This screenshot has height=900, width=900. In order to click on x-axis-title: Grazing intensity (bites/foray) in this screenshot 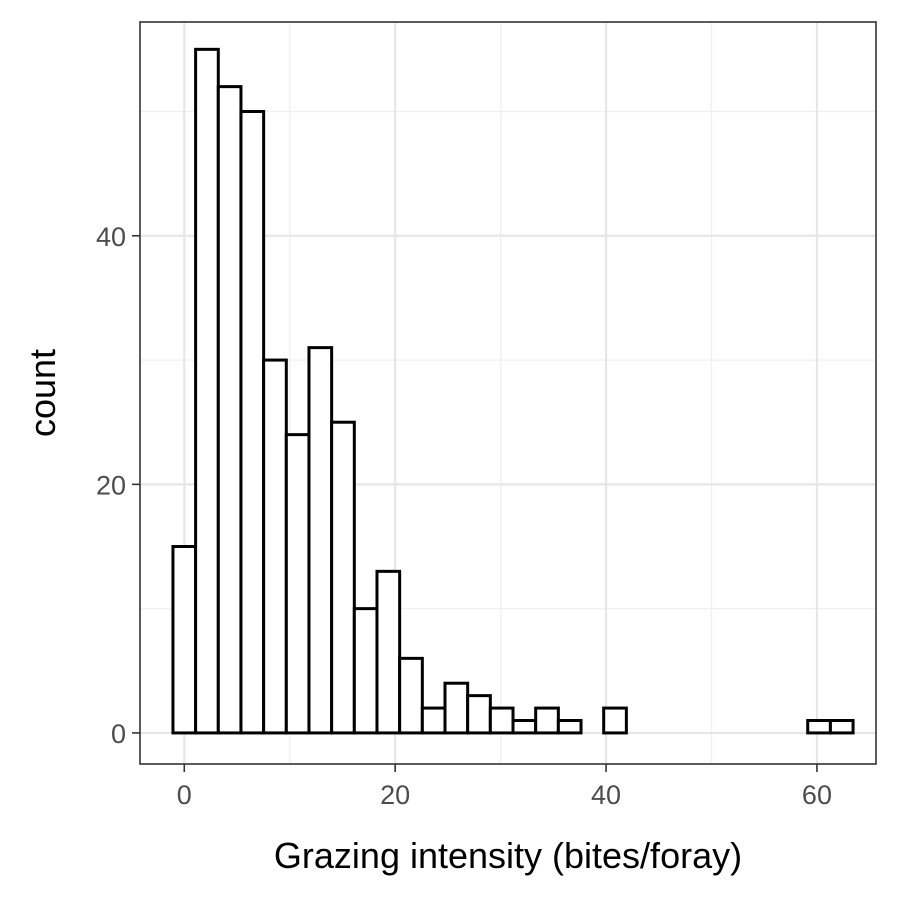, I will do `click(508, 855)`.